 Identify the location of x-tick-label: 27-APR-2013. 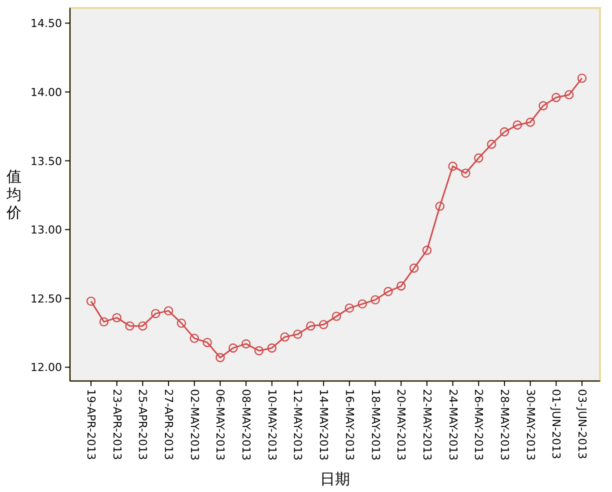
(169, 424).